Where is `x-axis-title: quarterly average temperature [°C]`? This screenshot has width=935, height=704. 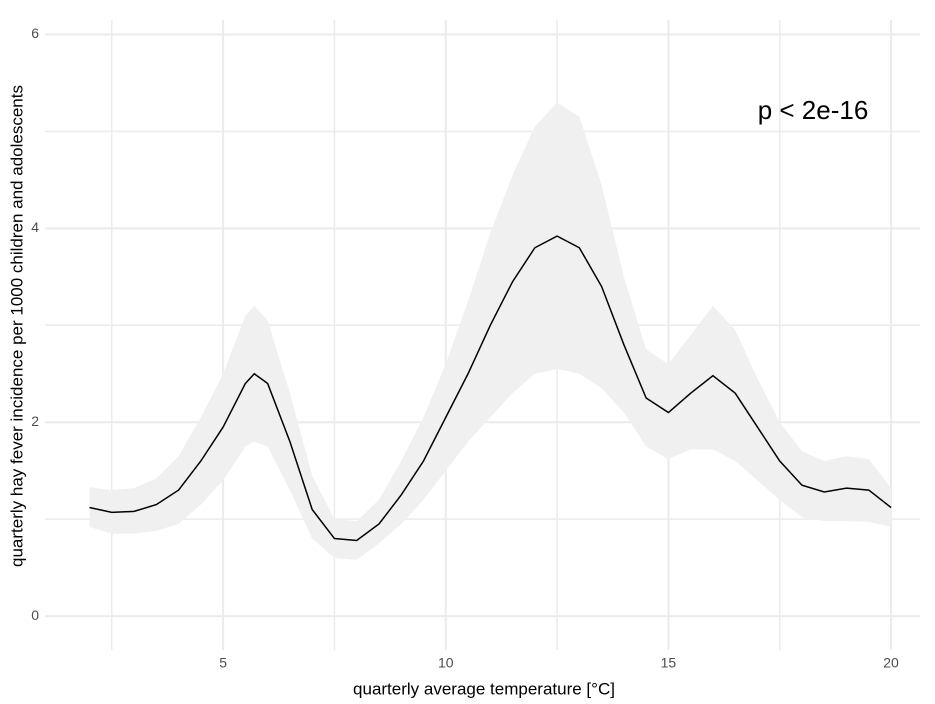
x-axis-title: quarterly average temperature [°C] is located at coordinates (484, 688).